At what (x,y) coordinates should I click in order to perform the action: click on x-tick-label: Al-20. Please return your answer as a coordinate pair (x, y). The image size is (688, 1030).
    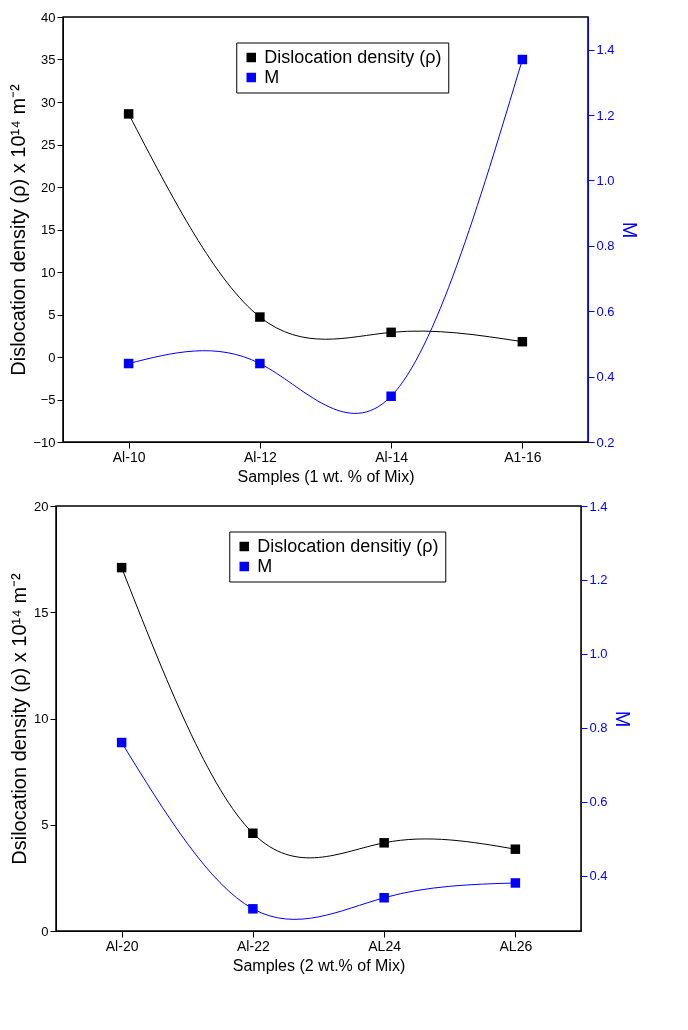
    Looking at the image, I should click on (122, 945).